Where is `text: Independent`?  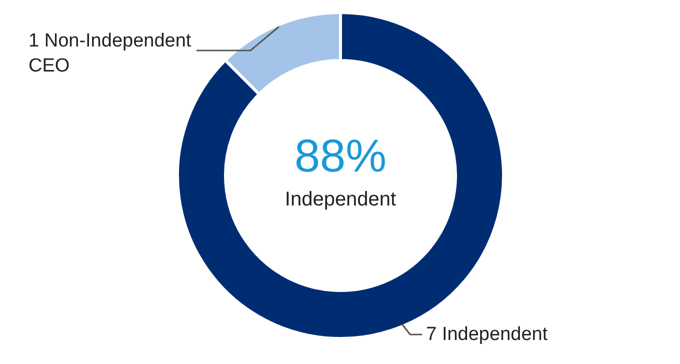 text: Independent is located at coordinates (340, 199).